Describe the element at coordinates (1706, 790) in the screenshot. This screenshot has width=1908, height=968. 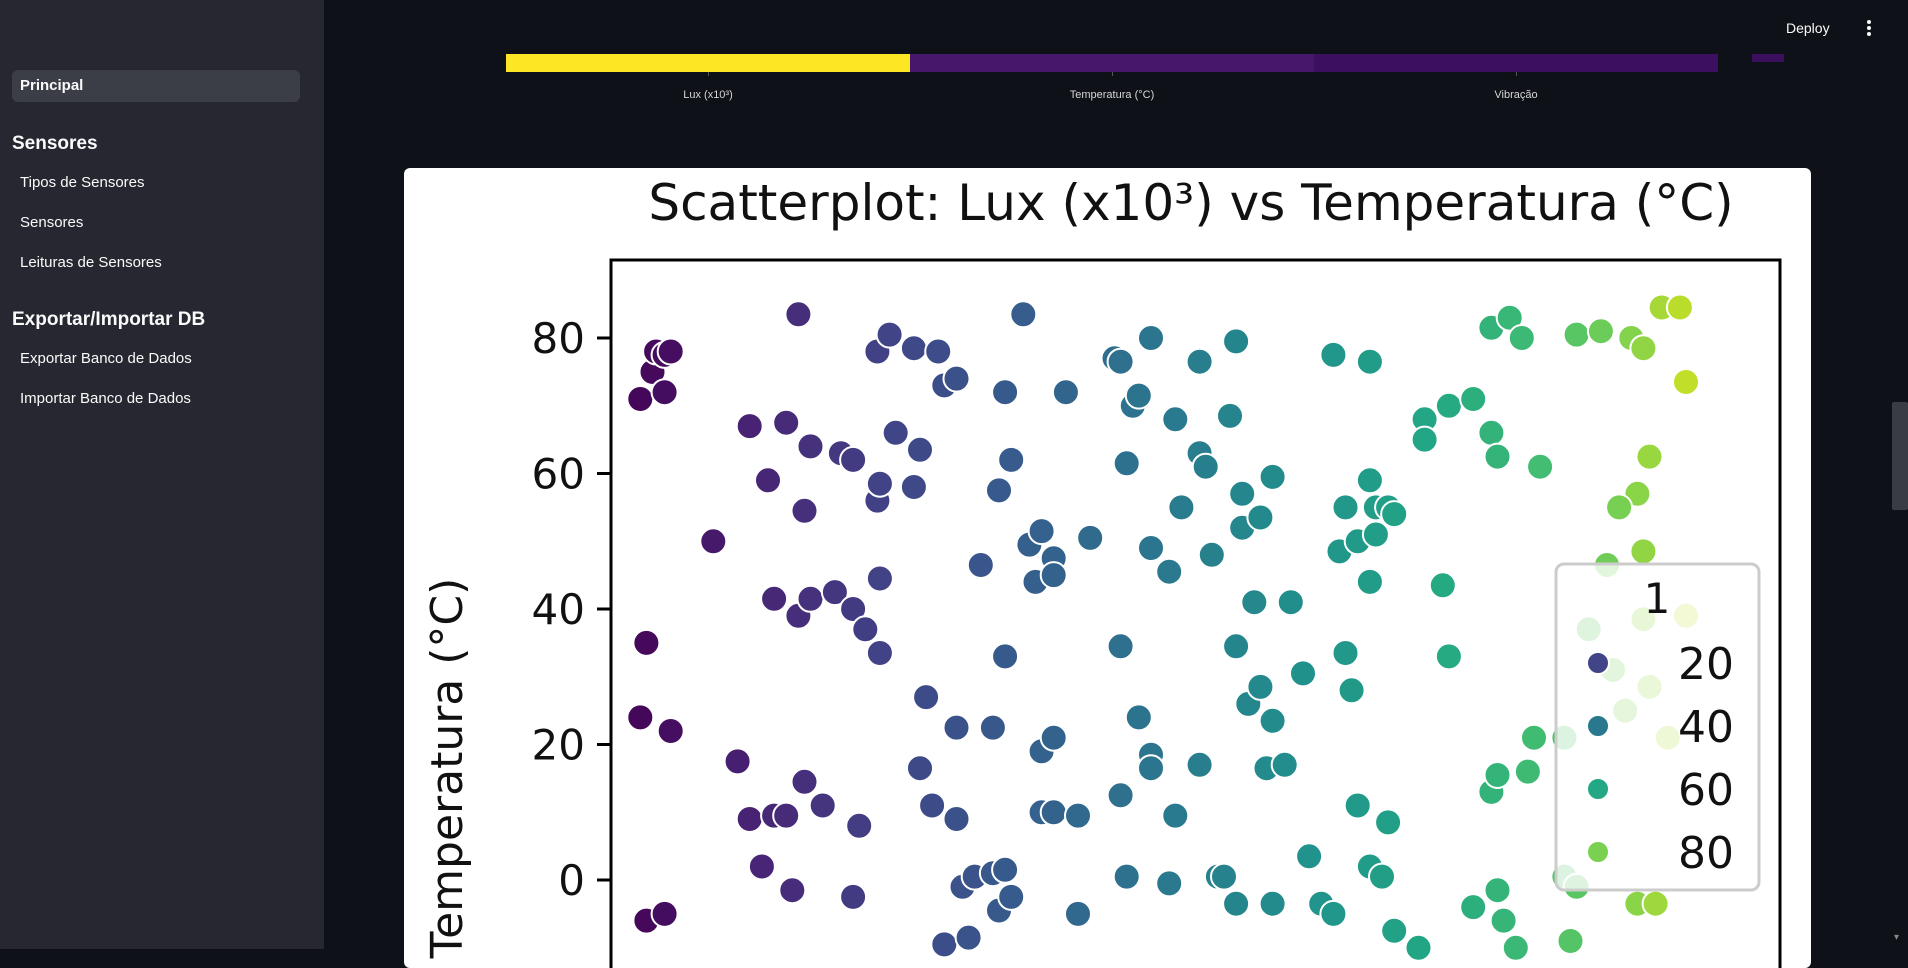
I see `legend-label: 60` at that location.